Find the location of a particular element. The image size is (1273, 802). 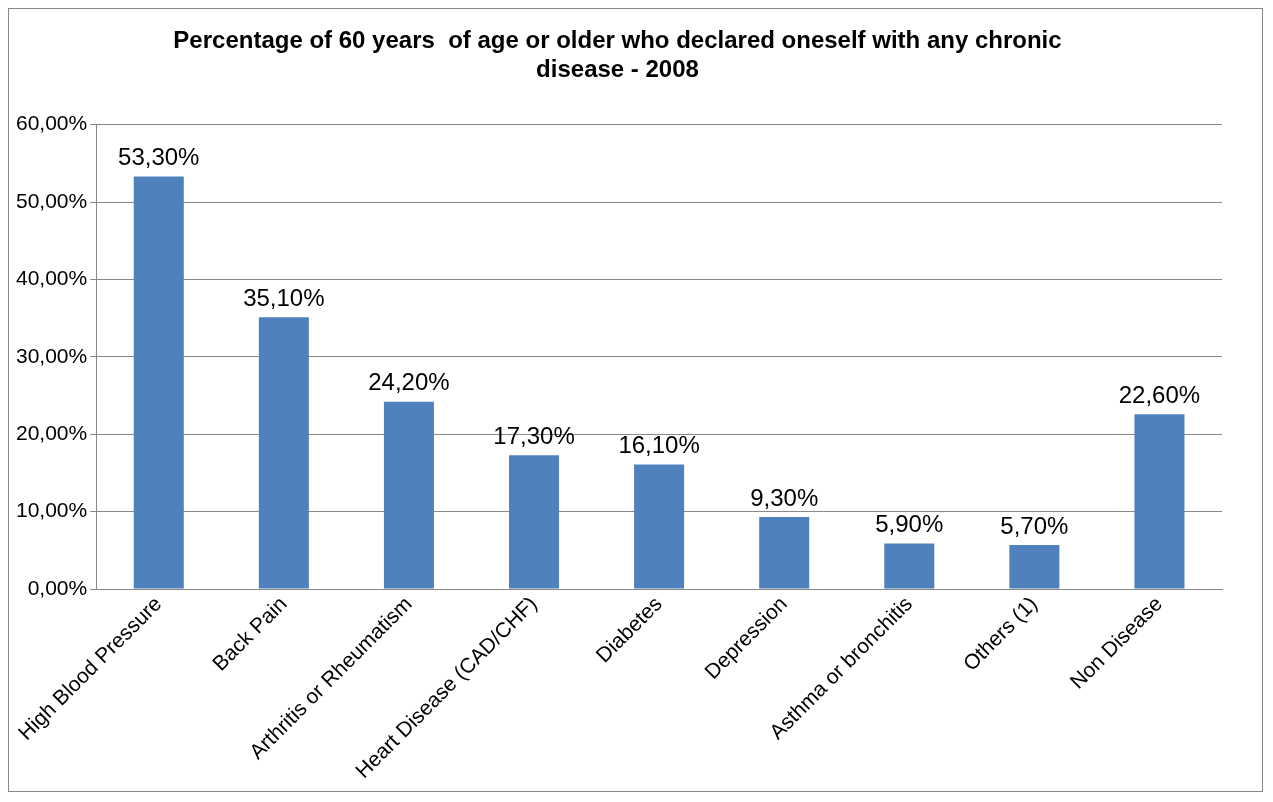

y-tick-label: 40,00% is located at coordinates (51, 278).